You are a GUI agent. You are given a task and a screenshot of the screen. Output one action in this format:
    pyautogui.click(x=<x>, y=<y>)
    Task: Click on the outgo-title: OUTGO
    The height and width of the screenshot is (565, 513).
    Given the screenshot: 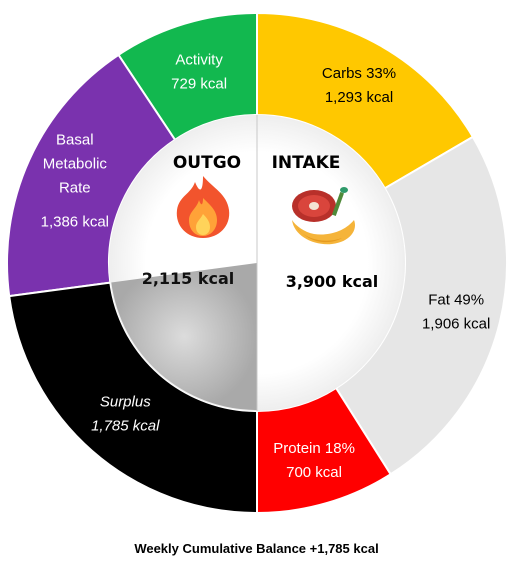 What is the action you would take?
    pyautogui.click(x=207, y=163)
    